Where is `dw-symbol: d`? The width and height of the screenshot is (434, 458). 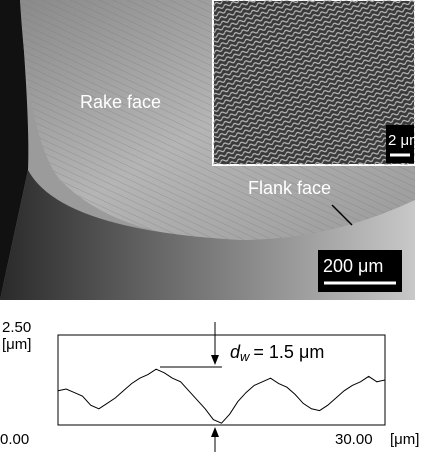
dw-symbol: d is located at coordinates (235, 352).